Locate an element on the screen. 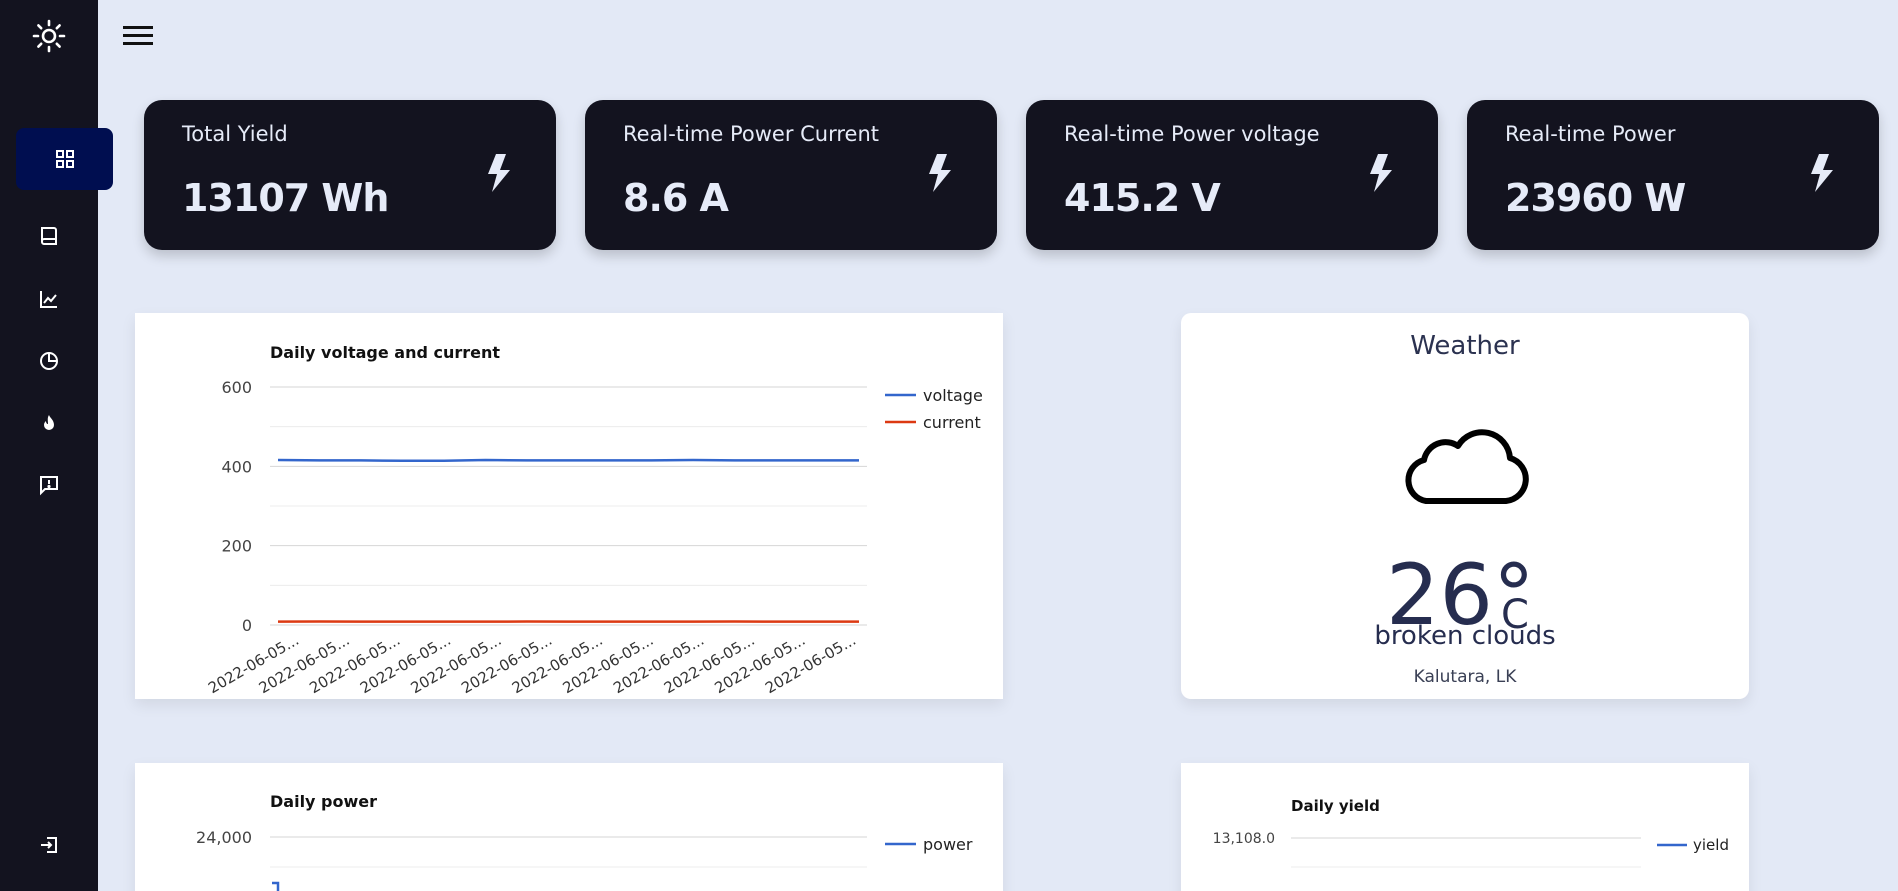 This screenshot has width=1898, height=891. daily-power-chart-panel: Daily power 24,000 power is located at coordinates (569, 827).